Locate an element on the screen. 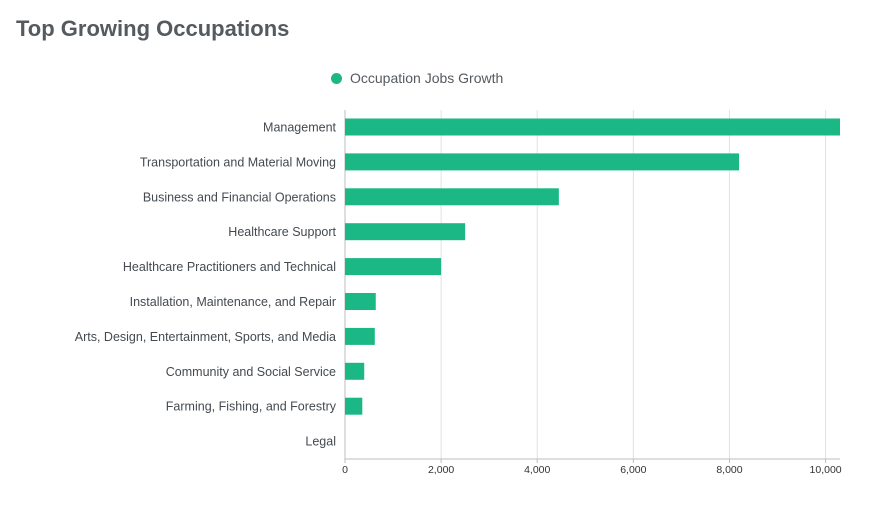  page-title: Top Growing Occupations is located at coordinates (153, 28).